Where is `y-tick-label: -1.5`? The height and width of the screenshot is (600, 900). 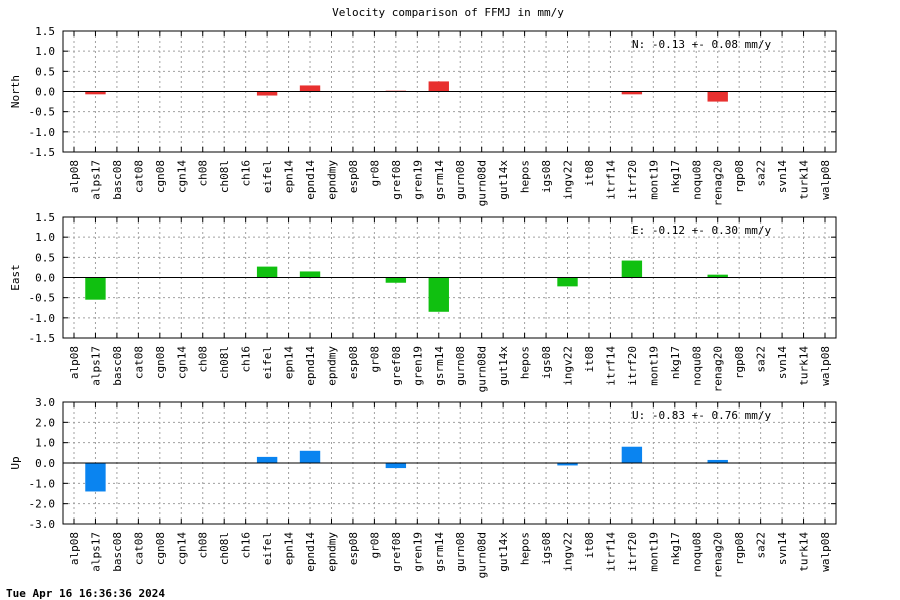
y-tick-label: -1.5 is located at coordinates (42, 338).